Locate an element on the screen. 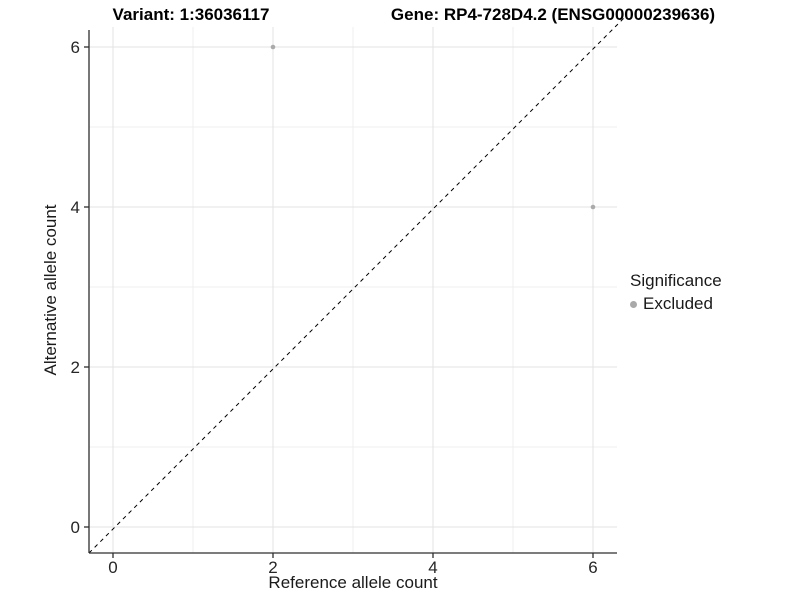 This screenshot has height=600, width=800. plot-title-gene: Gene: RP4-728D4.2 (ENSG00000239636) is located at coordinates (553, 14).